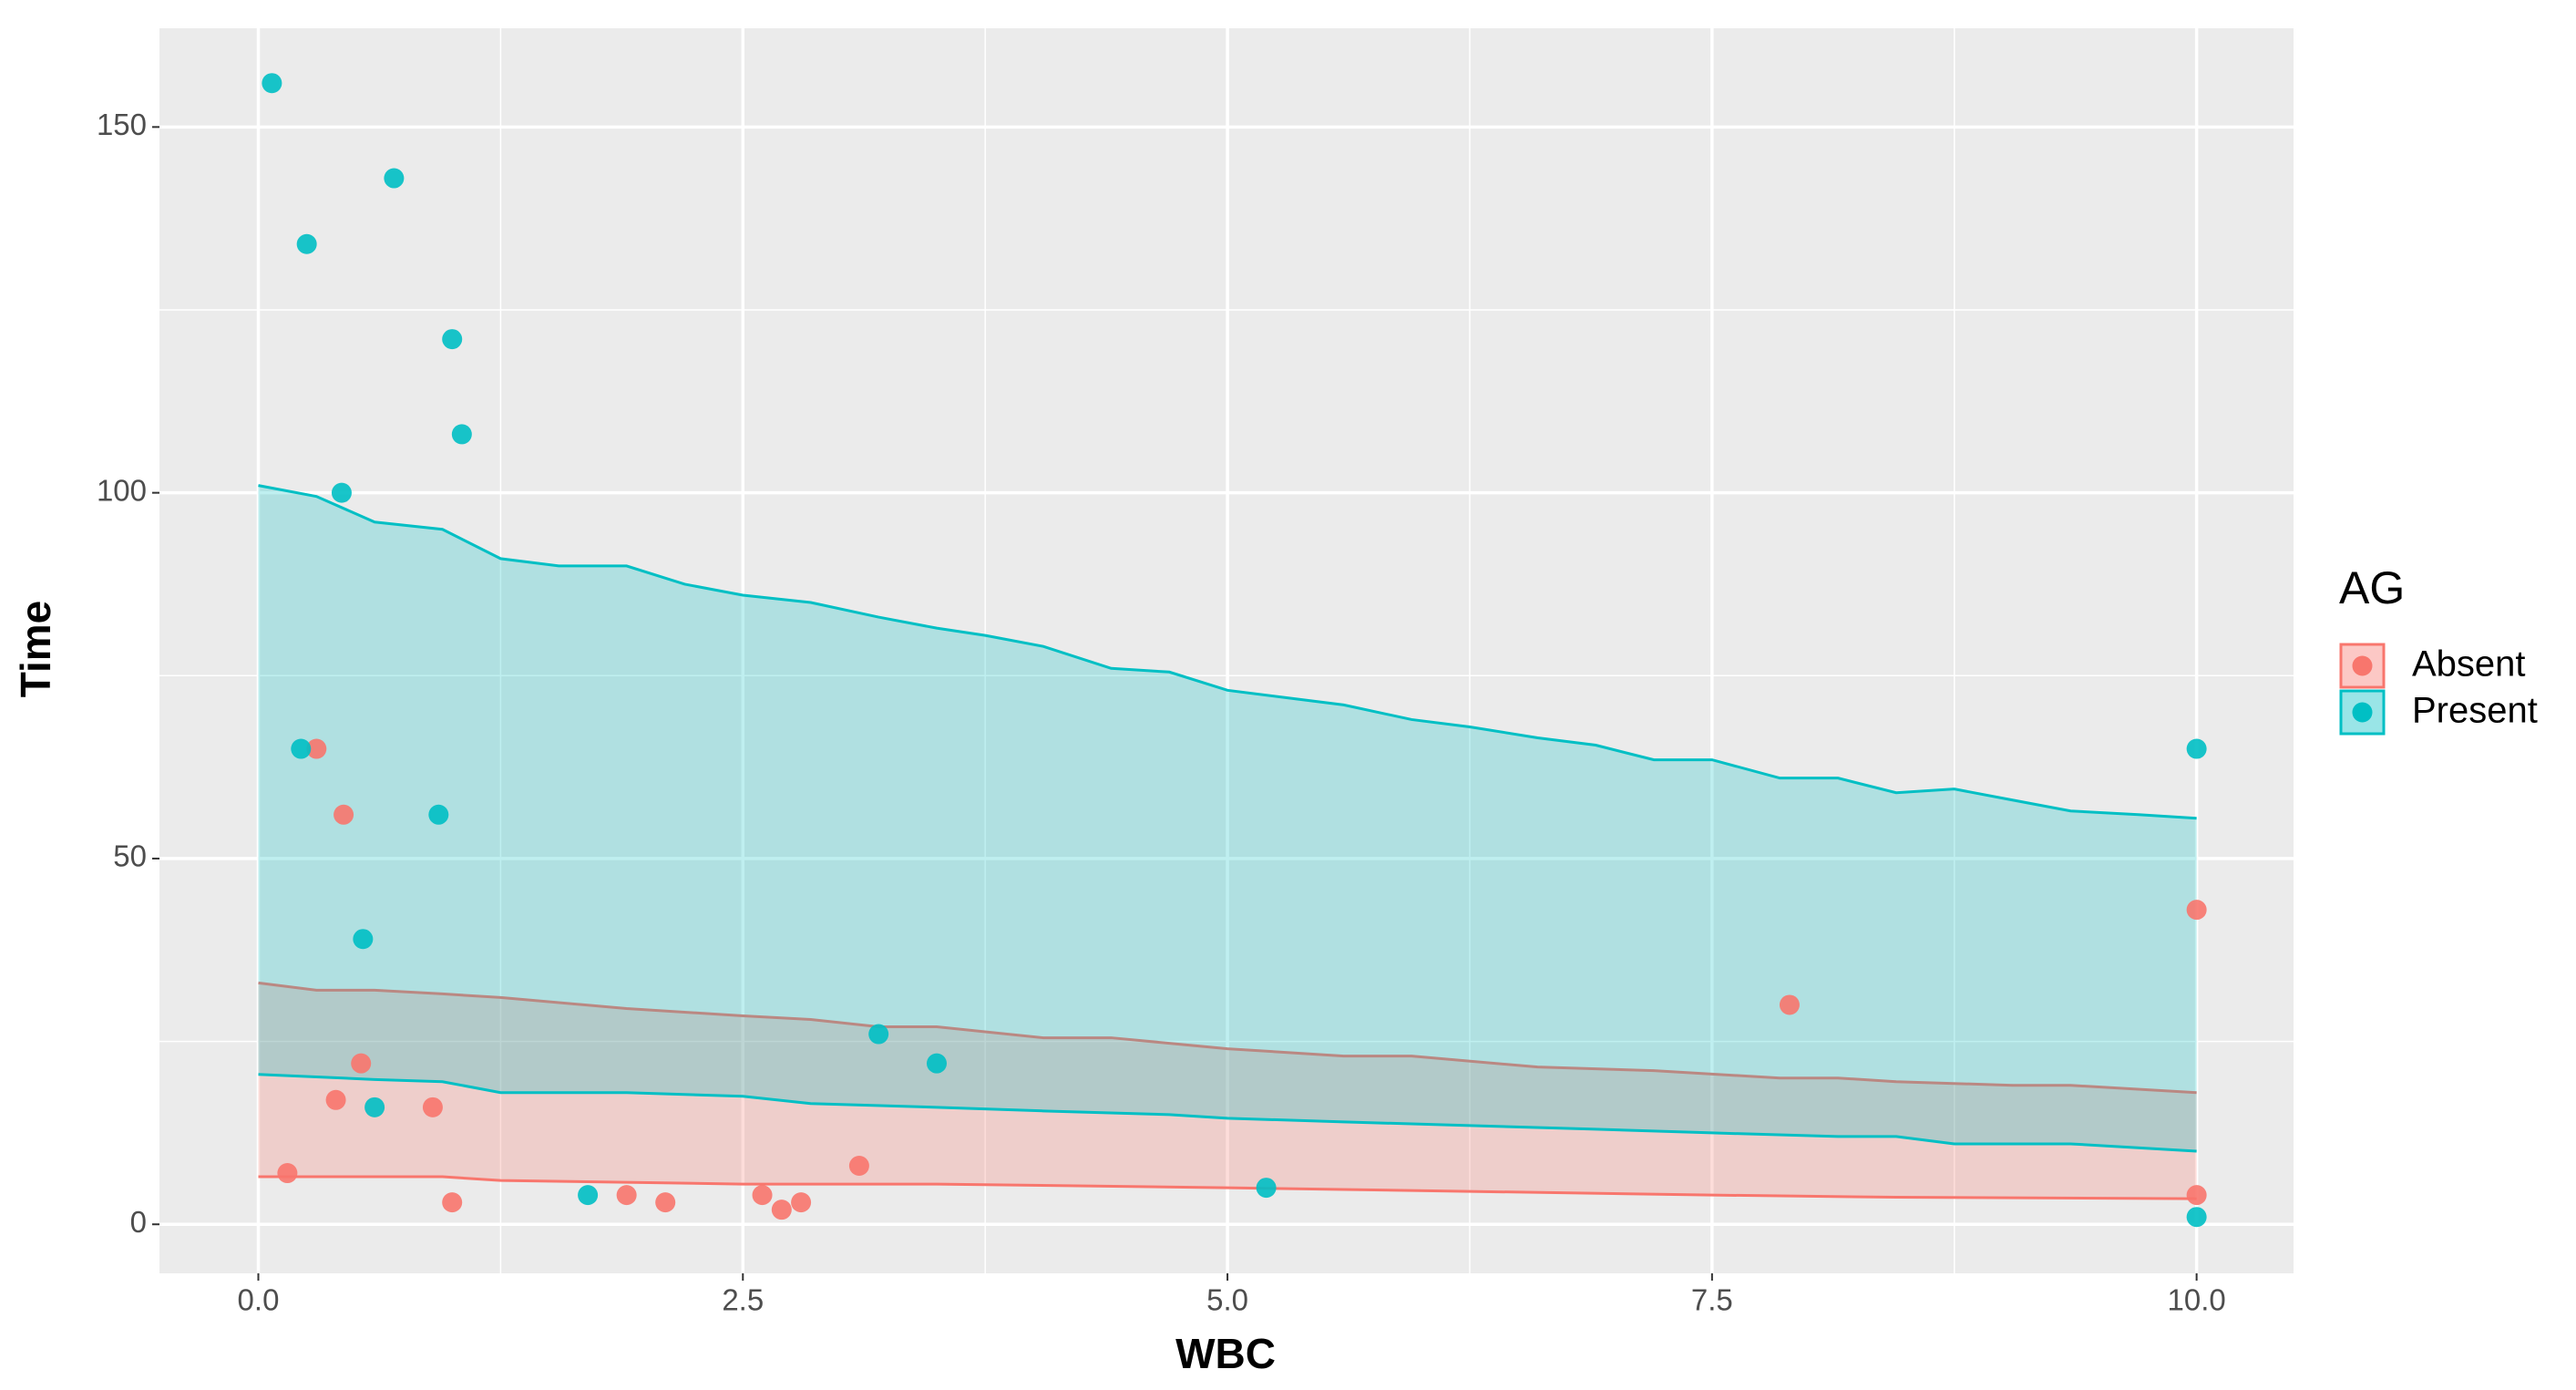 The width and height of the screenshot is (2576, 1390). I want to click on legend-key, so click(2362, 666).